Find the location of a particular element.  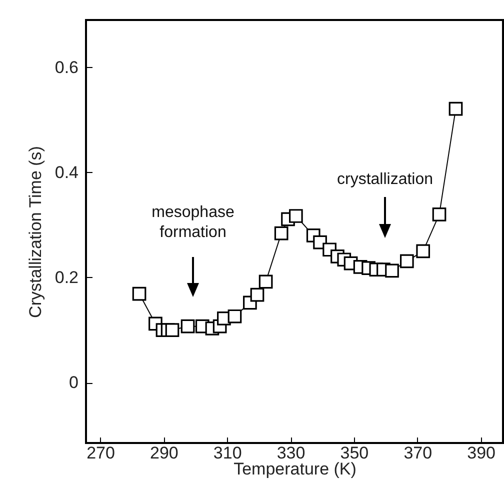

y-tick-label: 0 is located at coordinates (73, 382).